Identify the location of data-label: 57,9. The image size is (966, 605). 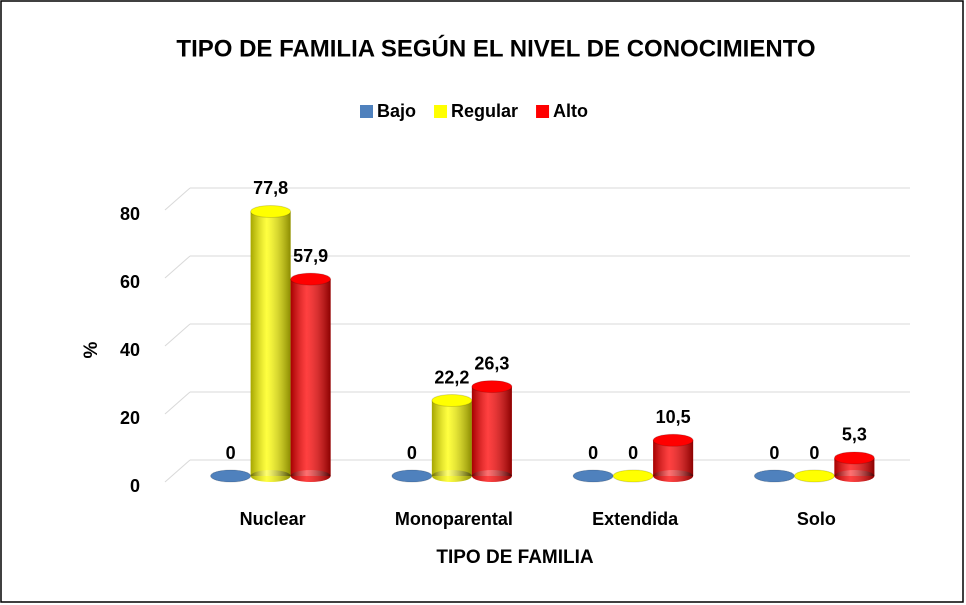
(310, 256).